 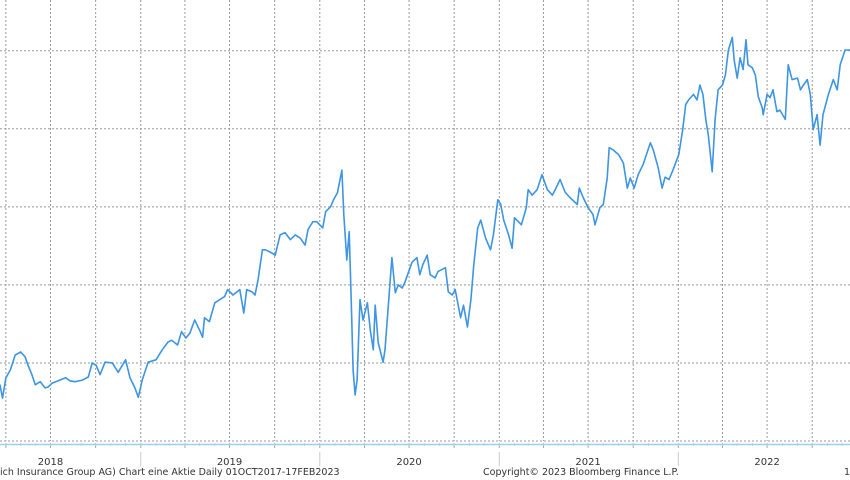 What do you see at coordinates (587, 462) in the screenshot?
I see `x-tick-label: 2021` at bounding box center [587, 462].